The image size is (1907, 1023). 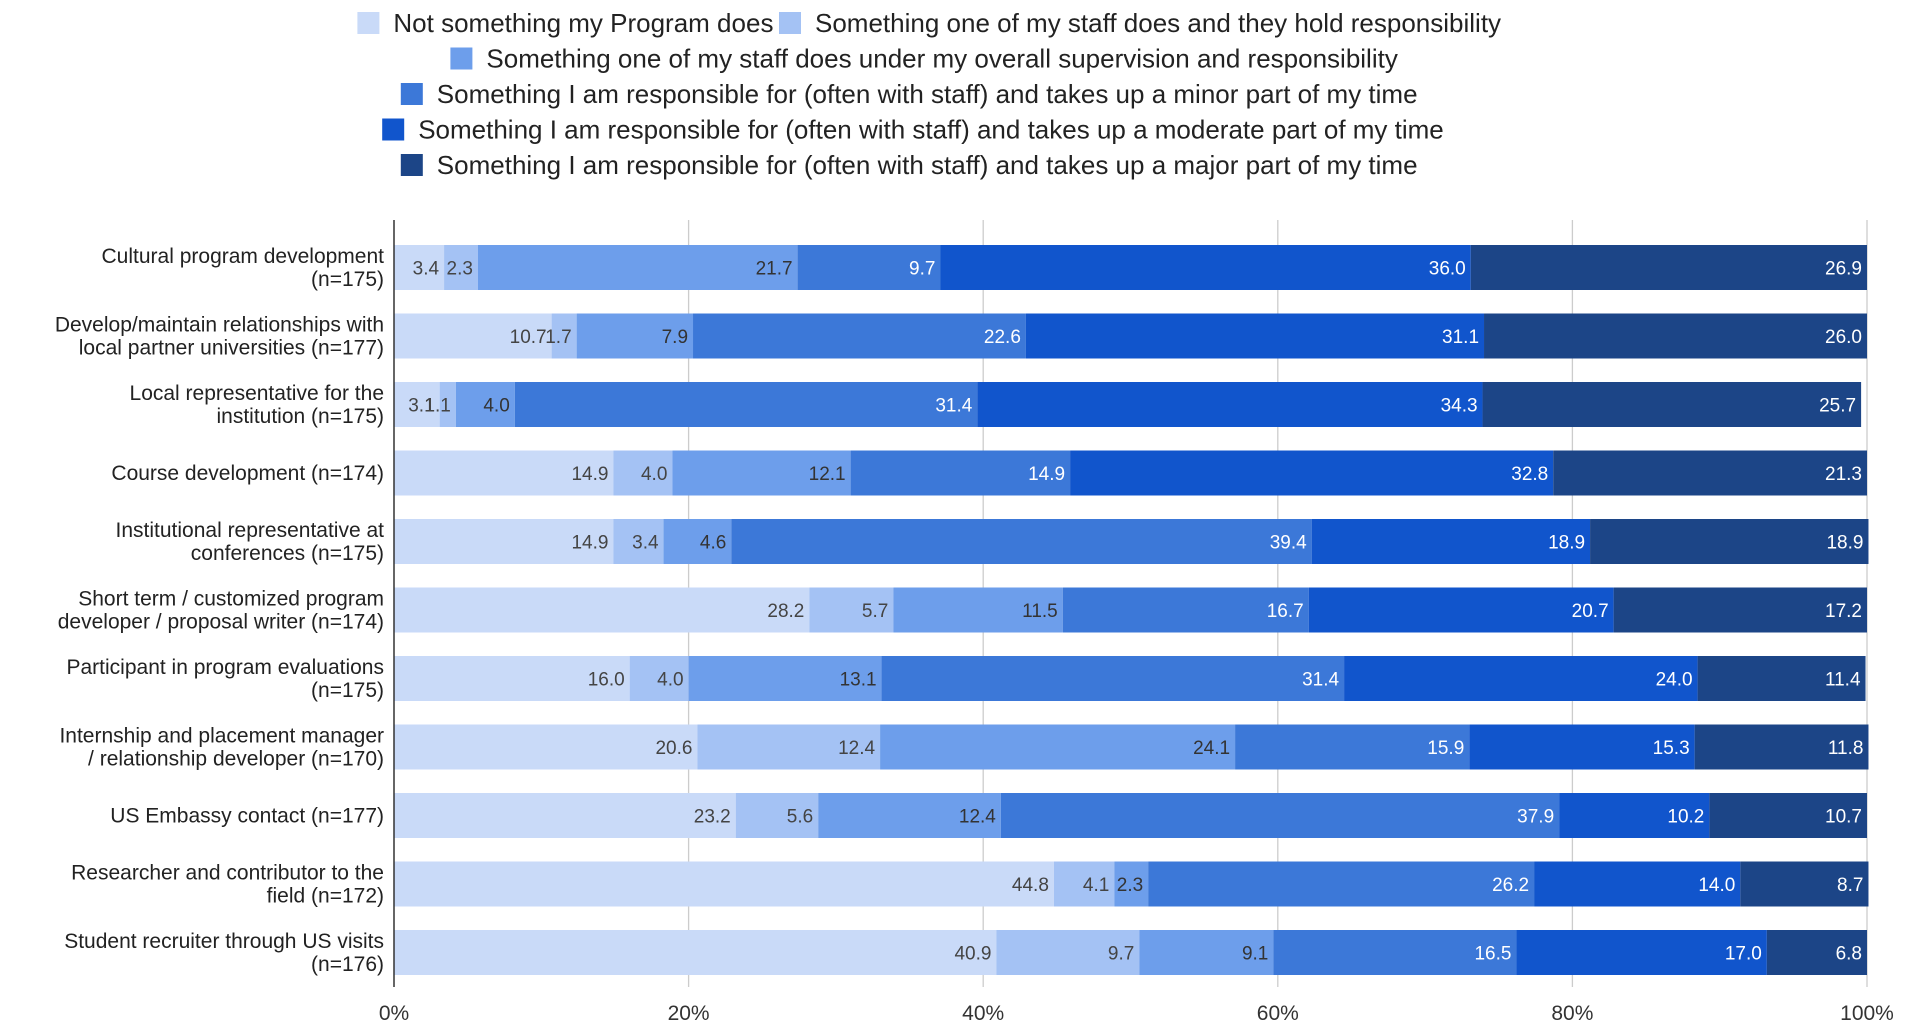 What do you see at coordinates (1460, 337) in the screenshot?
I see `data-label: 31.1` at bounding box center [1460, 337].